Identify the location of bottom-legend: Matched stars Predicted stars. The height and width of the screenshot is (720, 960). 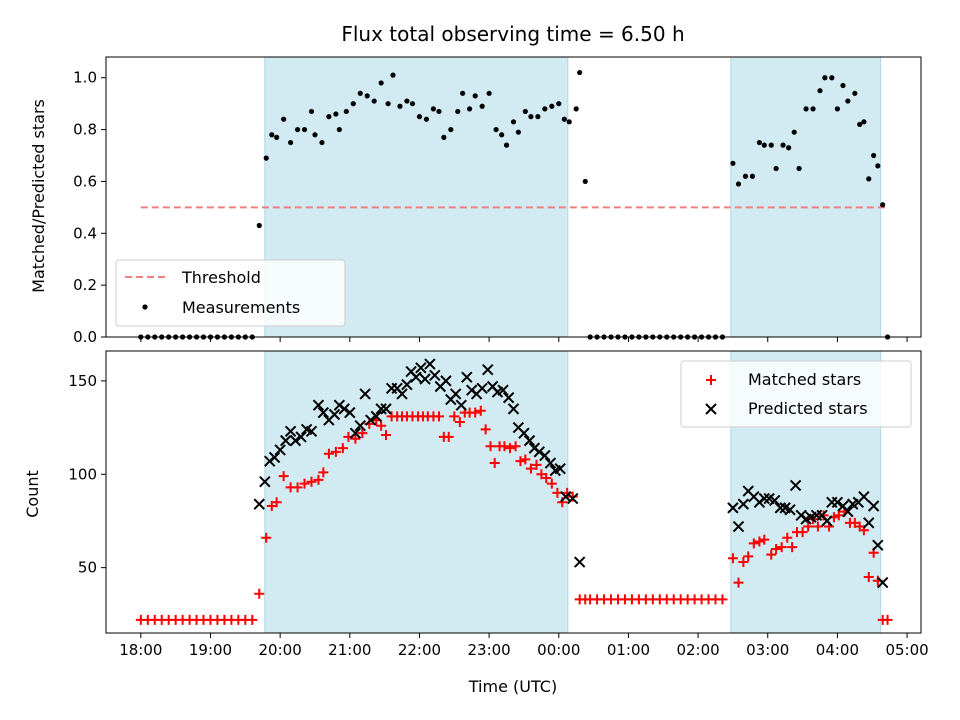
(796, 394).